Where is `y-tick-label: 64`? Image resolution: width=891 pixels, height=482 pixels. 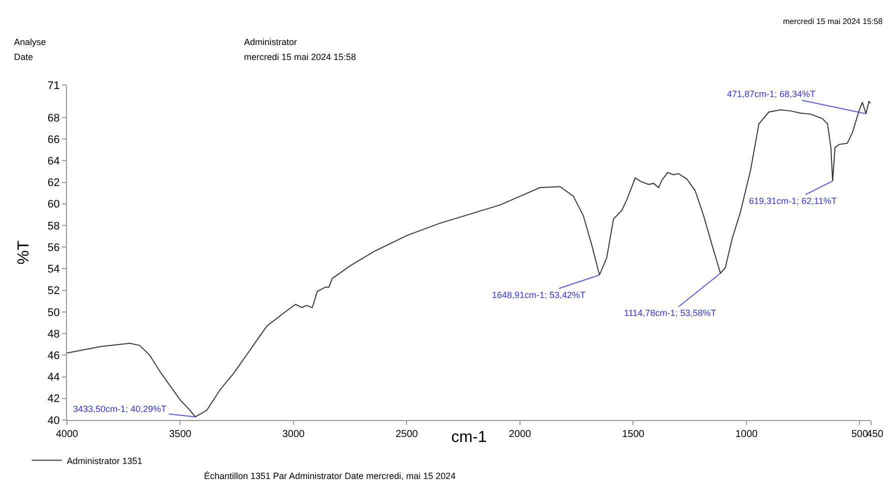
y-tick-label: 64 is located at coordinates (54, 162).